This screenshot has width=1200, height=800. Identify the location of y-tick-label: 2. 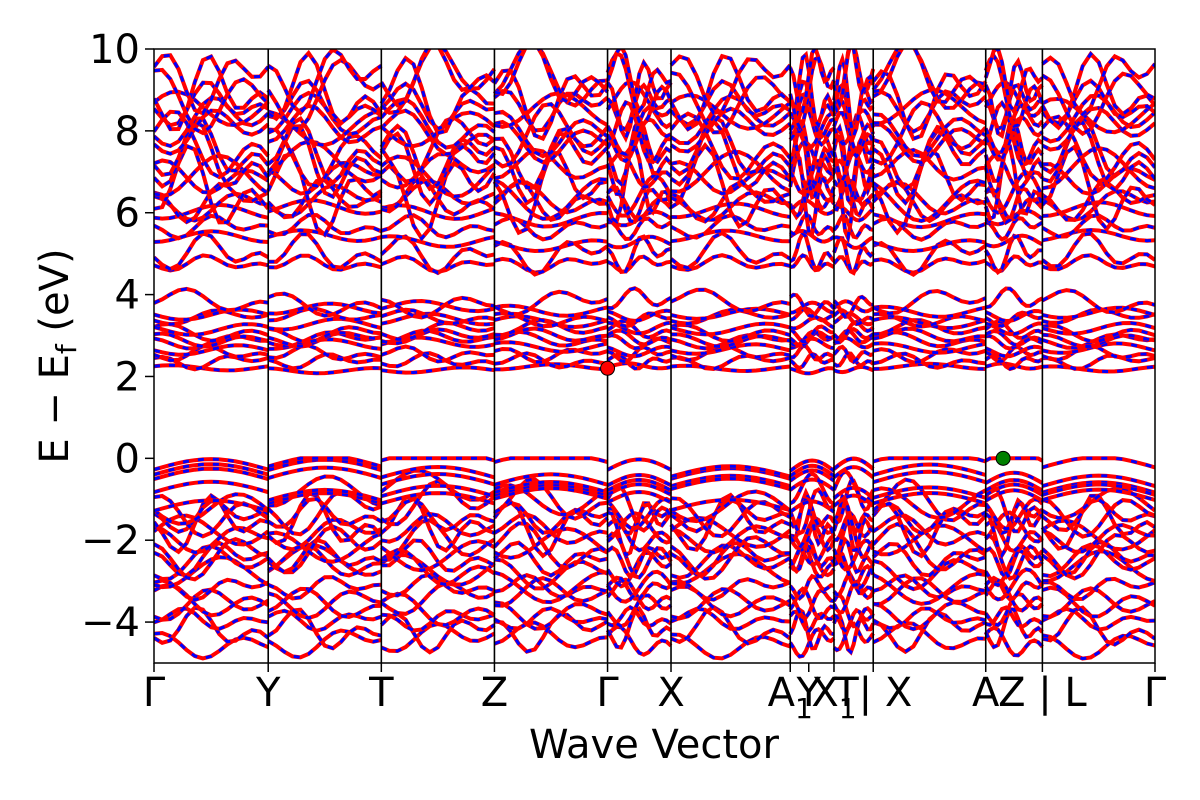
(127, 377).